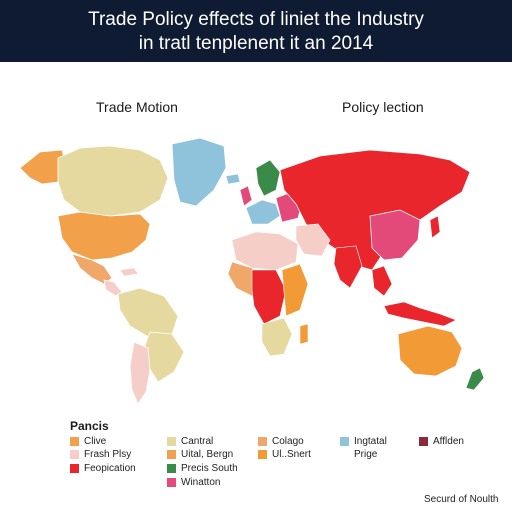  I want to click on legend-item: Feopication, so click(103, 468).